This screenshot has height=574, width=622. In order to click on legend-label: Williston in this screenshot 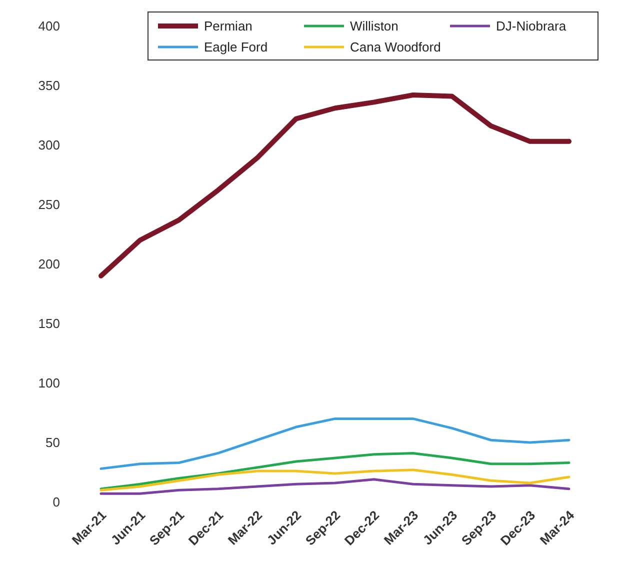, I will do `click(374, 26)`.